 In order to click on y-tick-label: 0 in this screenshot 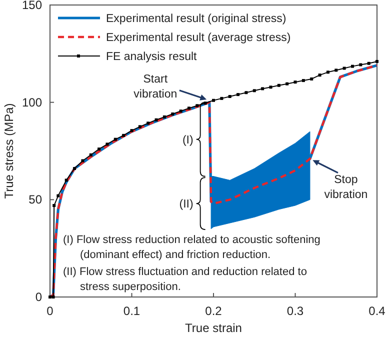, I will do `click(38, 297)`.